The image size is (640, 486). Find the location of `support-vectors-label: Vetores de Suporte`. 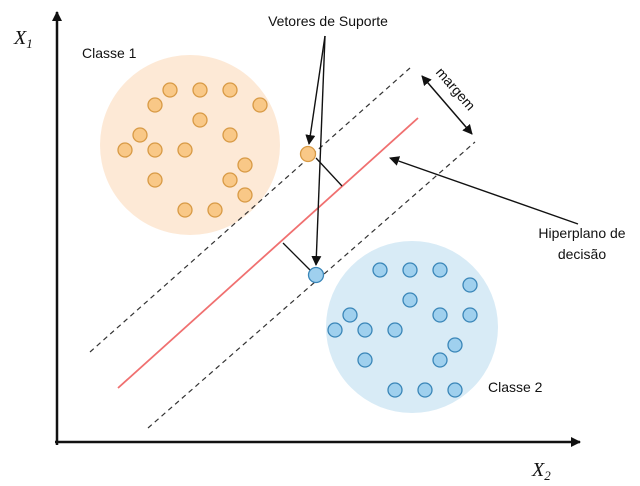

support-vectors-label: Vetores de Suporte is located at coordinates (328, 21).